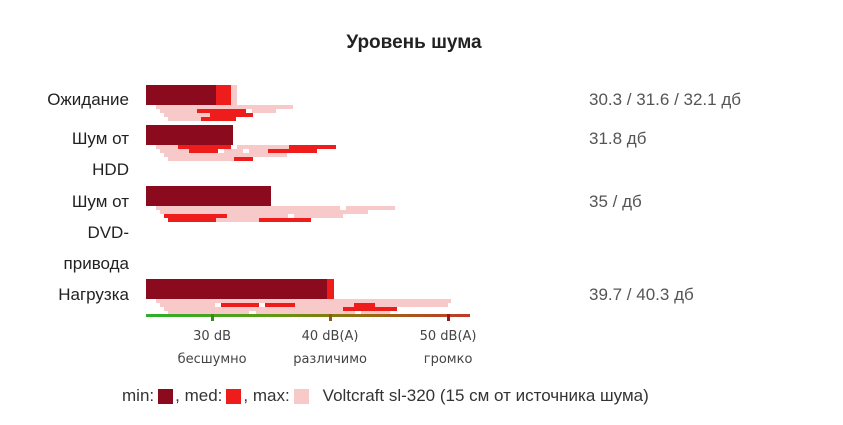  What do you see at coordinates (641, 294) in the screenshot?
I see `row-value-load: 39.7 / 40.3 дб` at bounding box center [641, 294].